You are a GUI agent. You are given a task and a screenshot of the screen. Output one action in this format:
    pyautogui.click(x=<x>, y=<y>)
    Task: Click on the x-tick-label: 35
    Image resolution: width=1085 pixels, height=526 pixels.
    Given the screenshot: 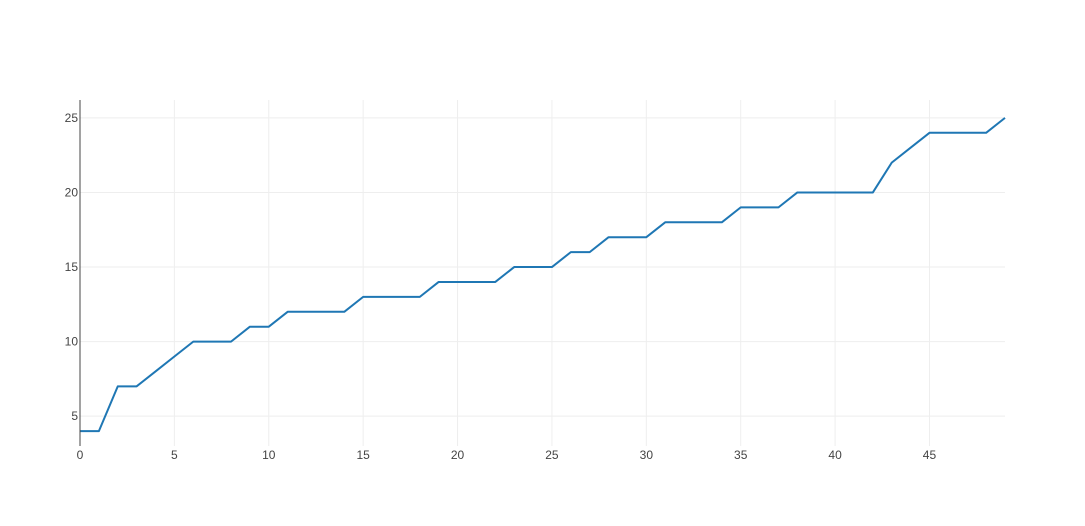 What is the action you would take?
    pyautogui.click(x=741, y=455)
    